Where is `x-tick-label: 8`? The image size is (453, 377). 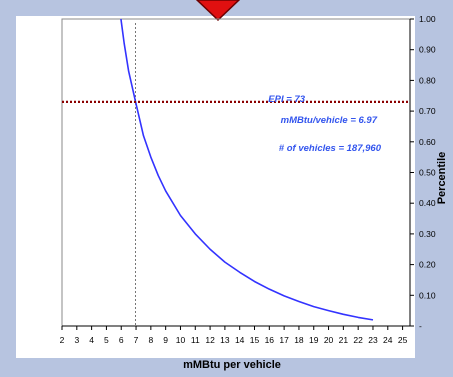
x-tick-label: 8 is located at coordinates (150, 340).